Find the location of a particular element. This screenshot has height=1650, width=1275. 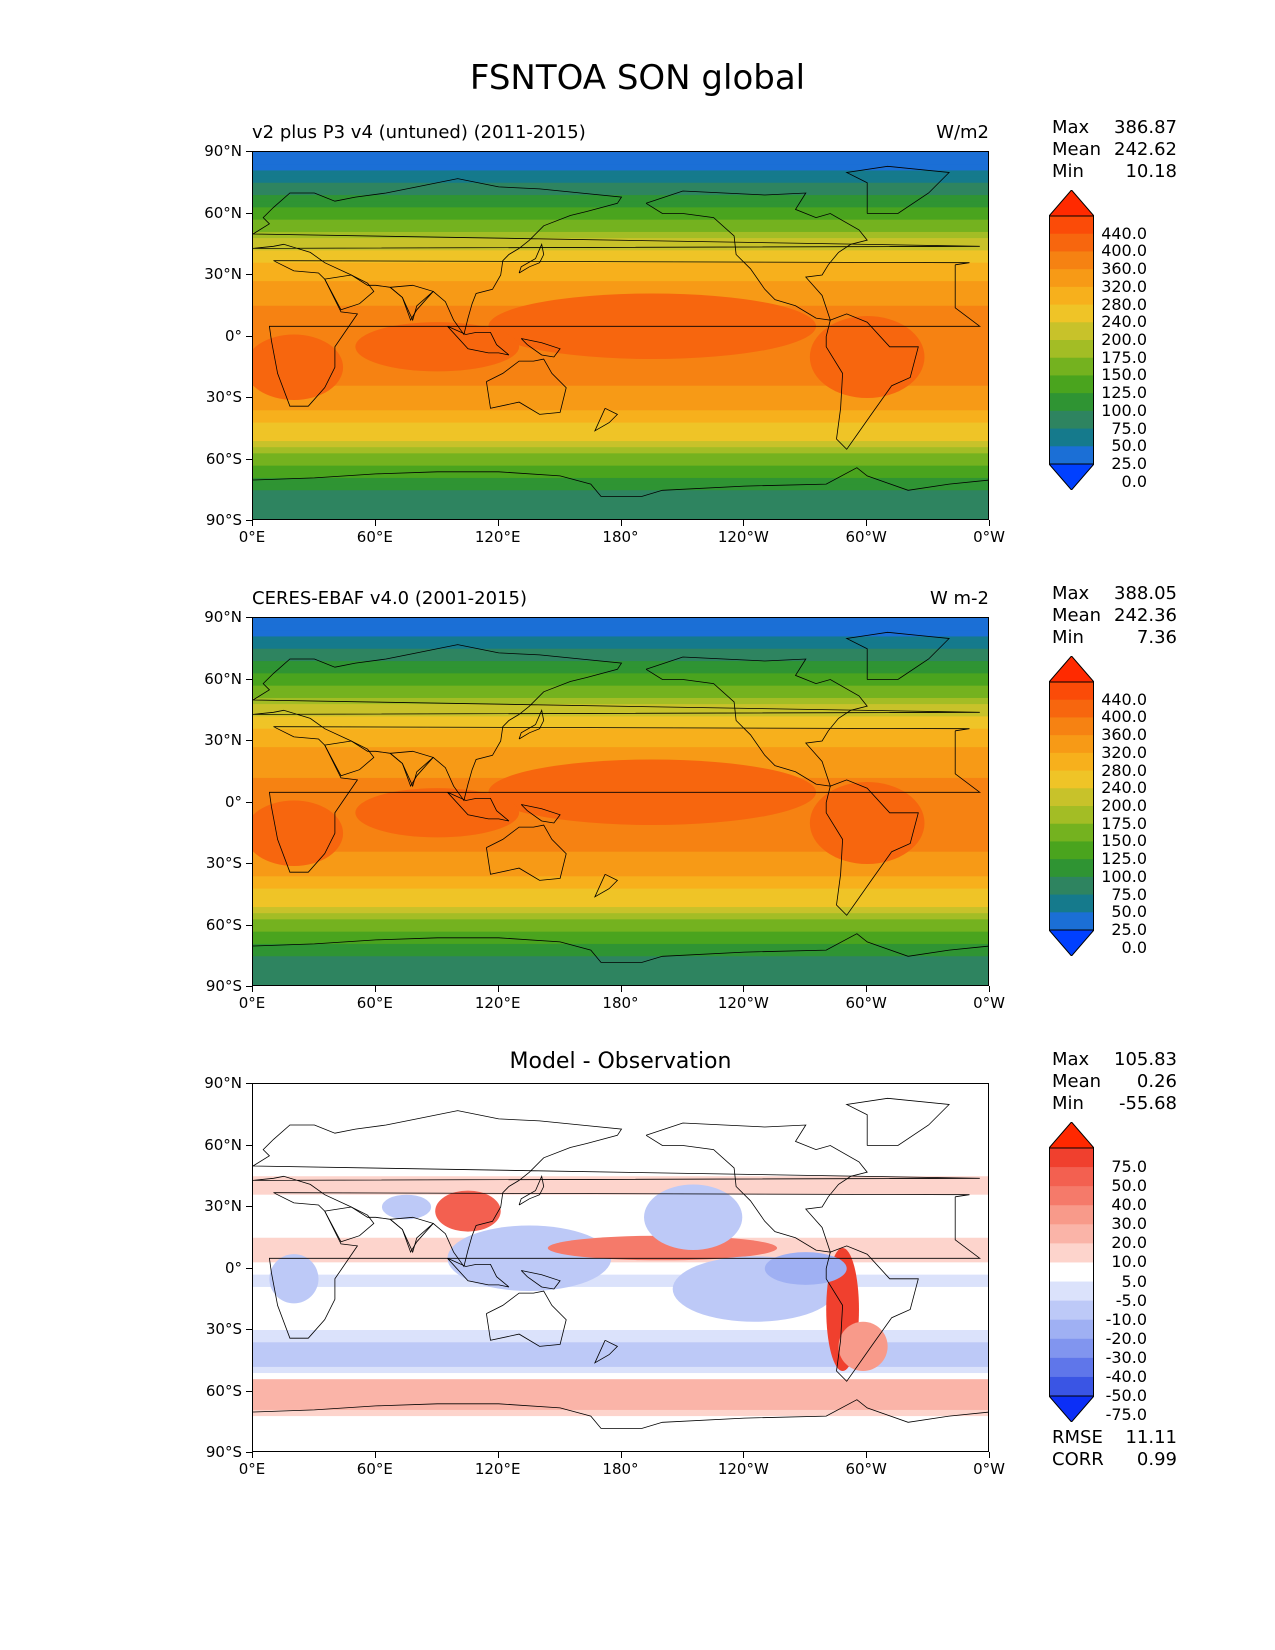

colorbar-tick-label: 75.0 is located at coordinates (1129, 894).